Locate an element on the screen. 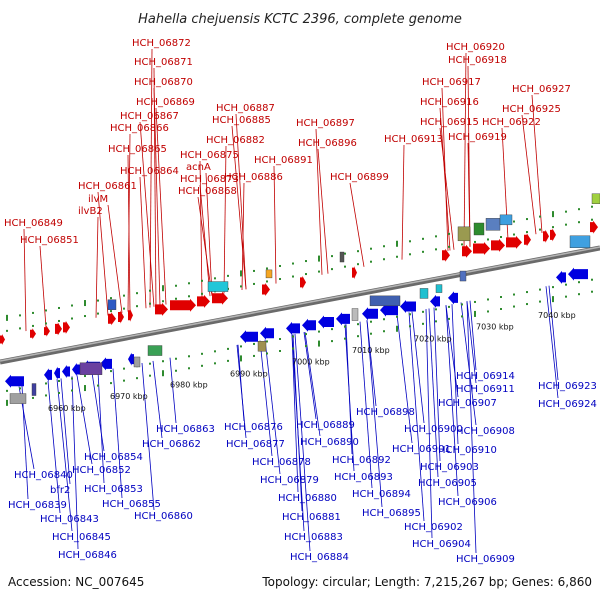  accession-text: Accession: NC_007645 is located at coordinates (76, 582).